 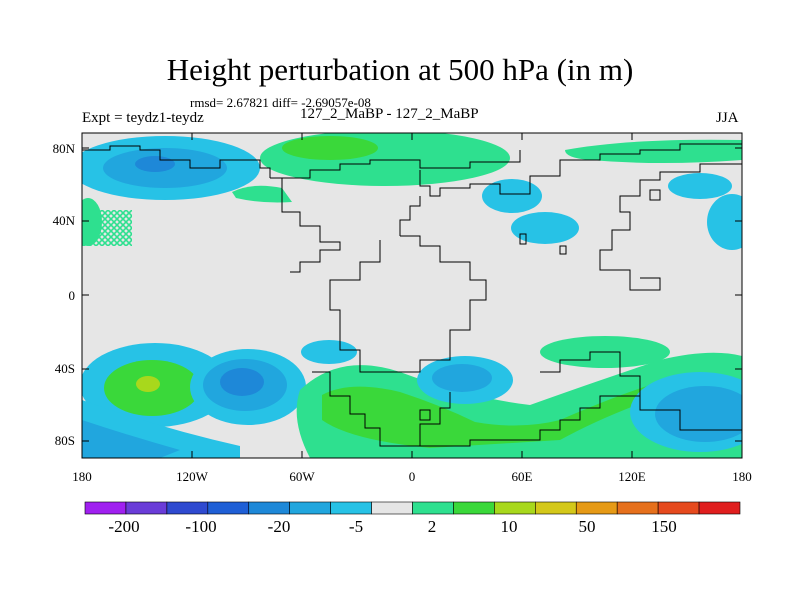 I want to click on colorbar-labels: -200 -100 -20 -5 2 10 50 150, so click(x=392, y=526).